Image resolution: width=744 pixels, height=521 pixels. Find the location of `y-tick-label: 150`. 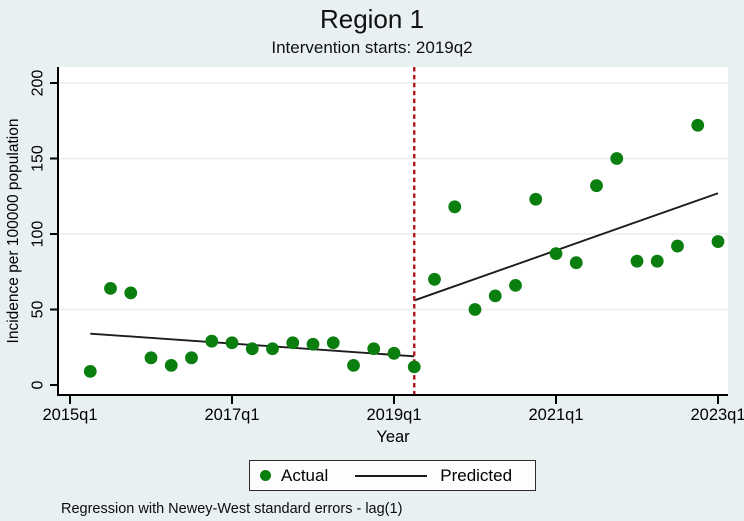

y-tick-label: 150 is located at coordinates (38, 158).